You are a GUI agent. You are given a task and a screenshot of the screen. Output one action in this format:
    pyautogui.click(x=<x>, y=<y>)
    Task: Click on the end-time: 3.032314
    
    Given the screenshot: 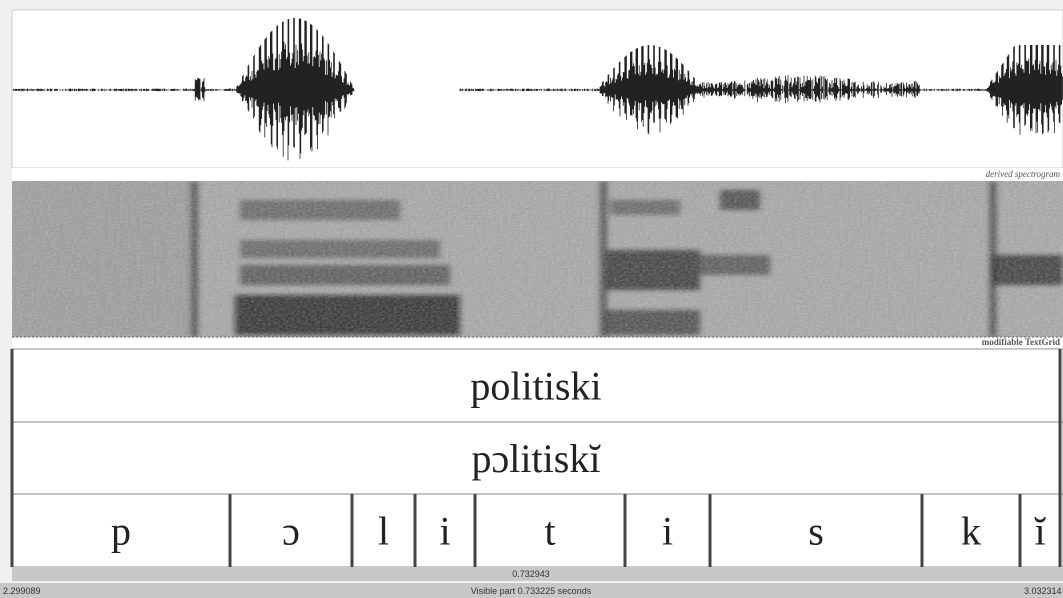 What is the action you would take?
    pyautogui.click(x=1043, y=591)
    